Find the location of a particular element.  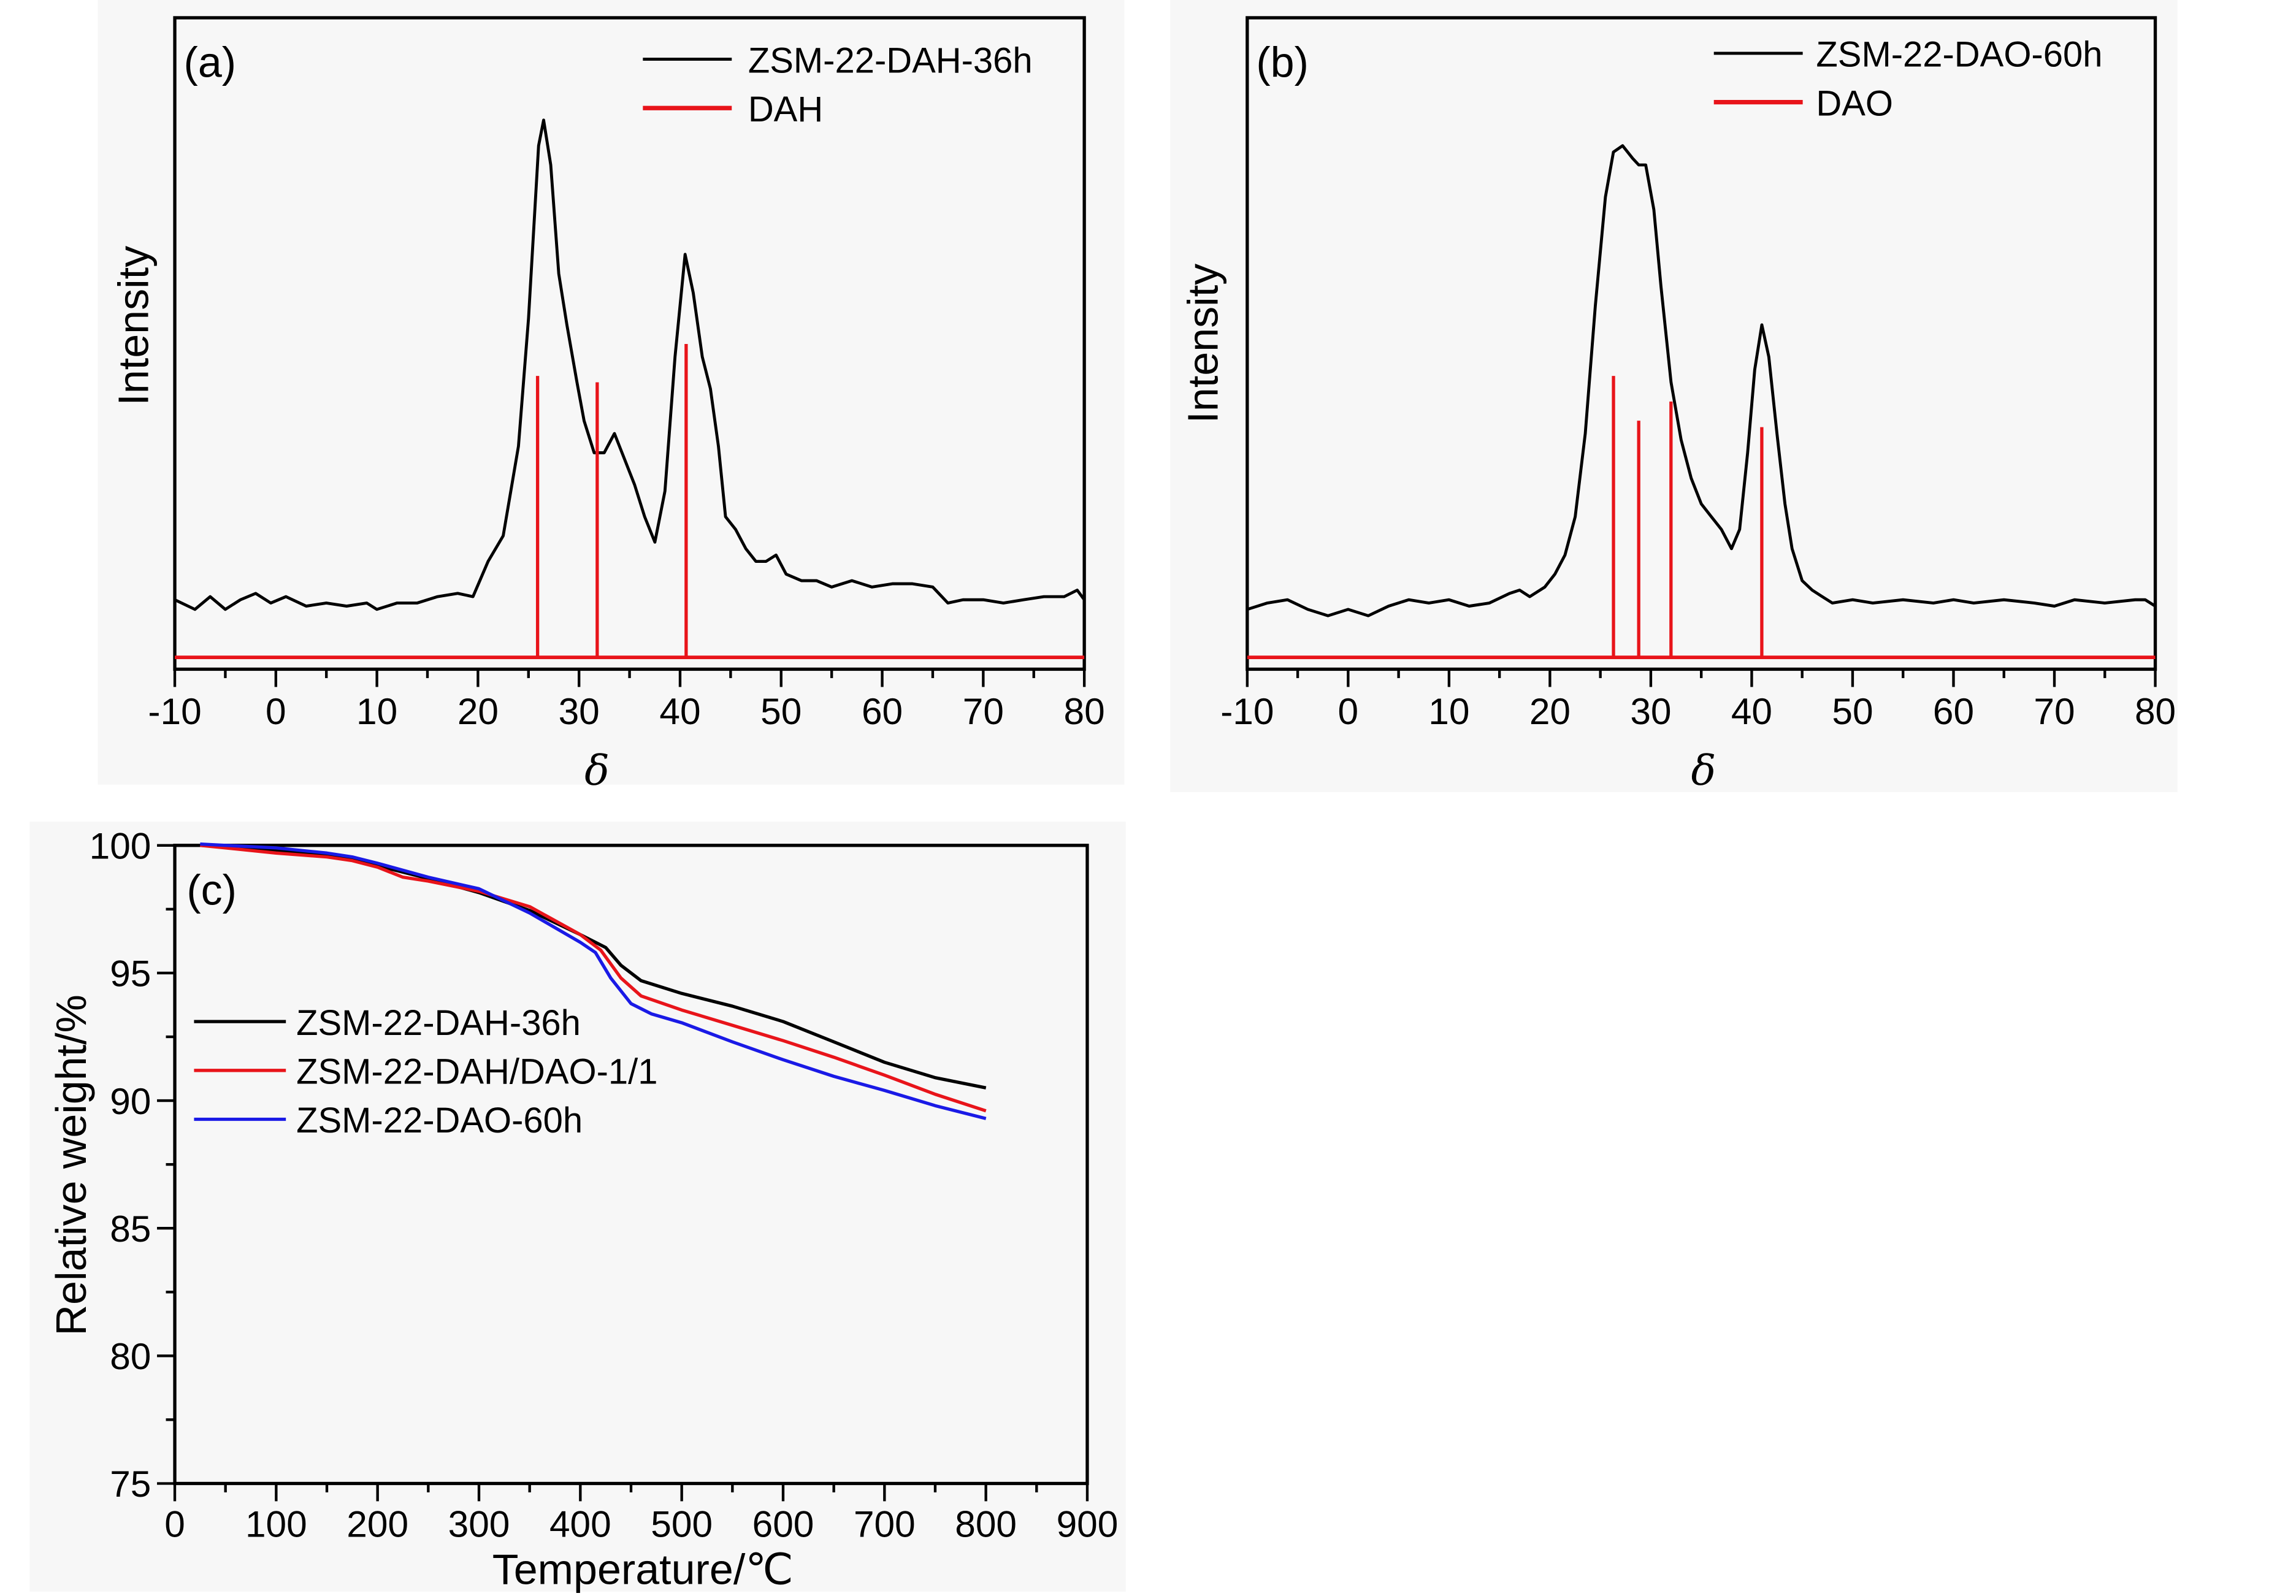

y-tick-label: 100 is located at coordinates (120, 846).